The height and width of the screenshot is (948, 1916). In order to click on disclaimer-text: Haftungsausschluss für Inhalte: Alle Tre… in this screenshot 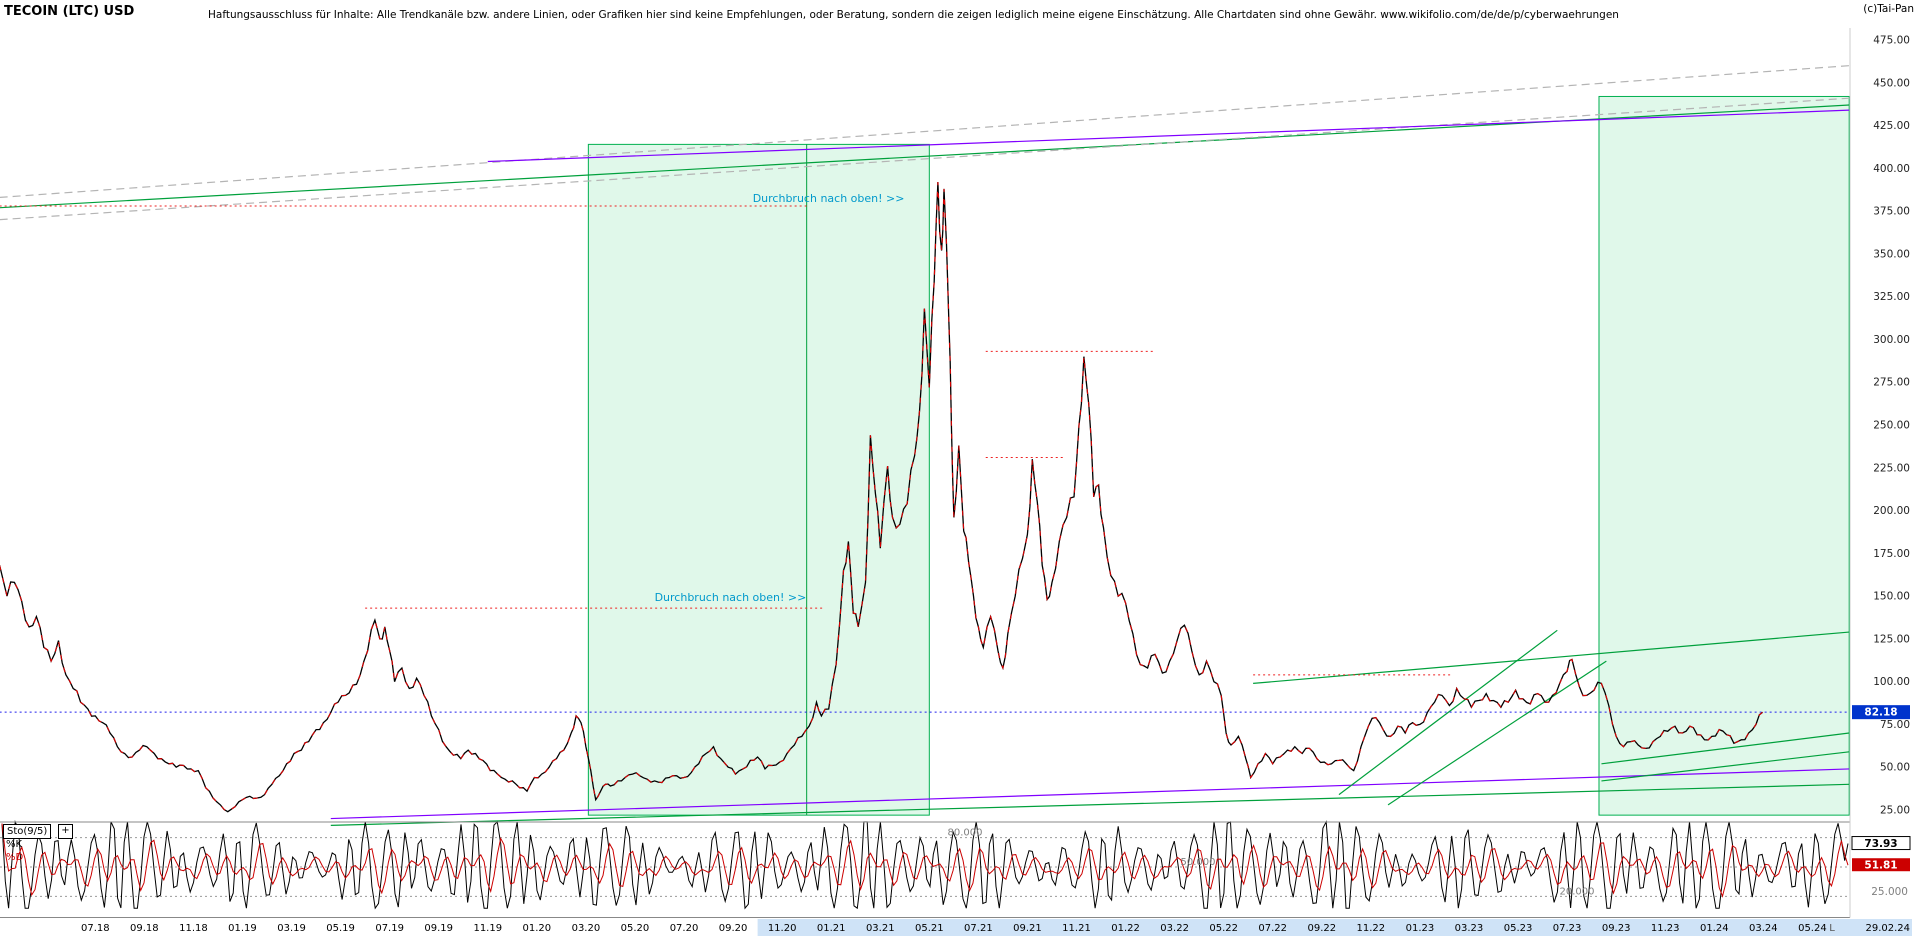, I will do `click(913, 15)`.